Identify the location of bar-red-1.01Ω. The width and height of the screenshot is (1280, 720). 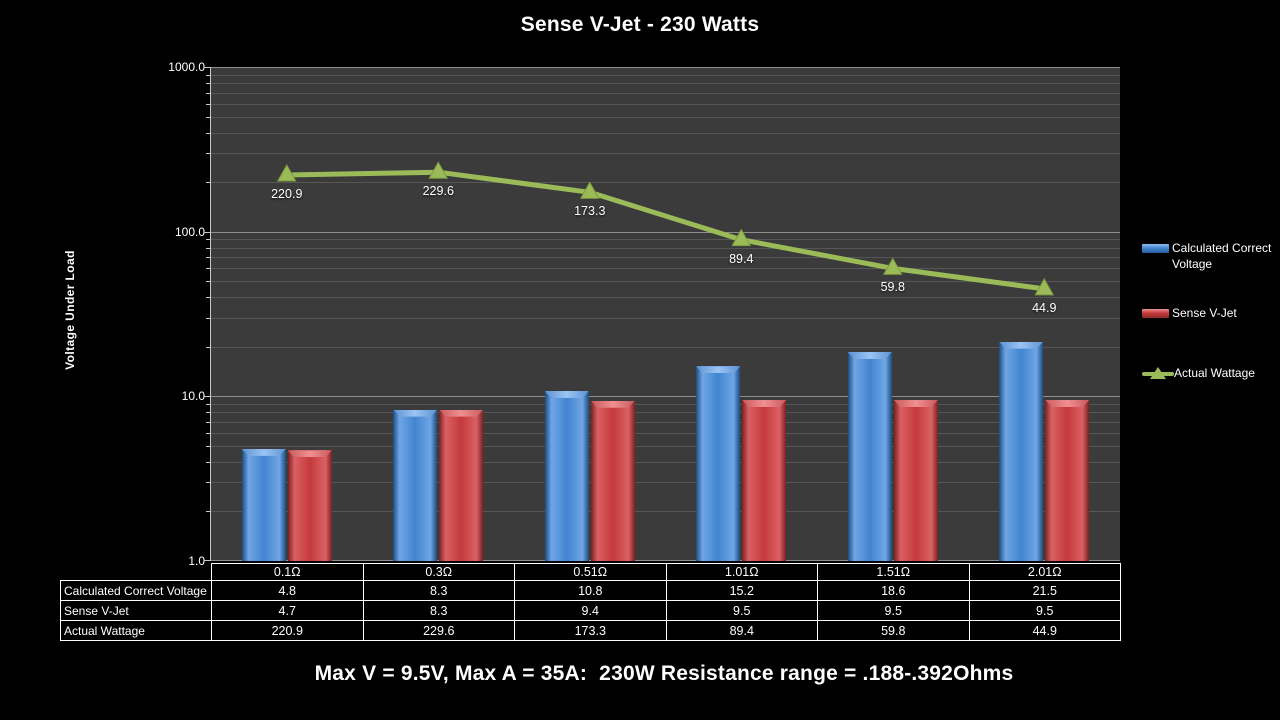
(764, 480).